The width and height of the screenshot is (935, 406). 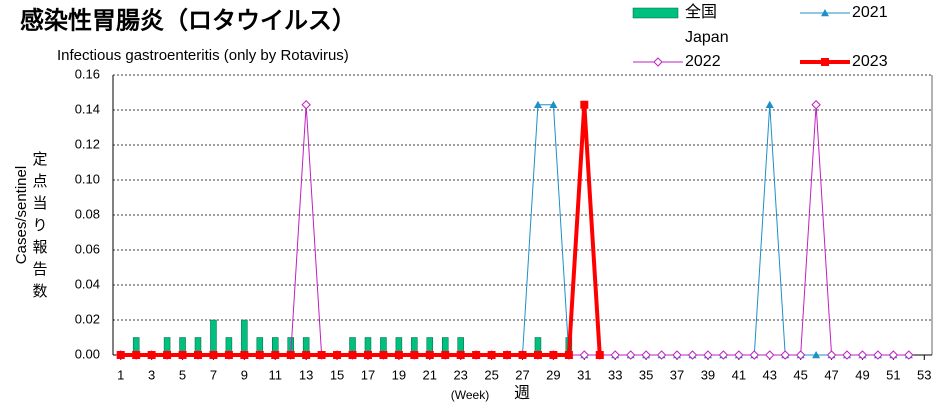 What do you see at coordinates (800, 374) in the screenshot?
I see `x-tick-label: 45` at bounding box center [800, 374].